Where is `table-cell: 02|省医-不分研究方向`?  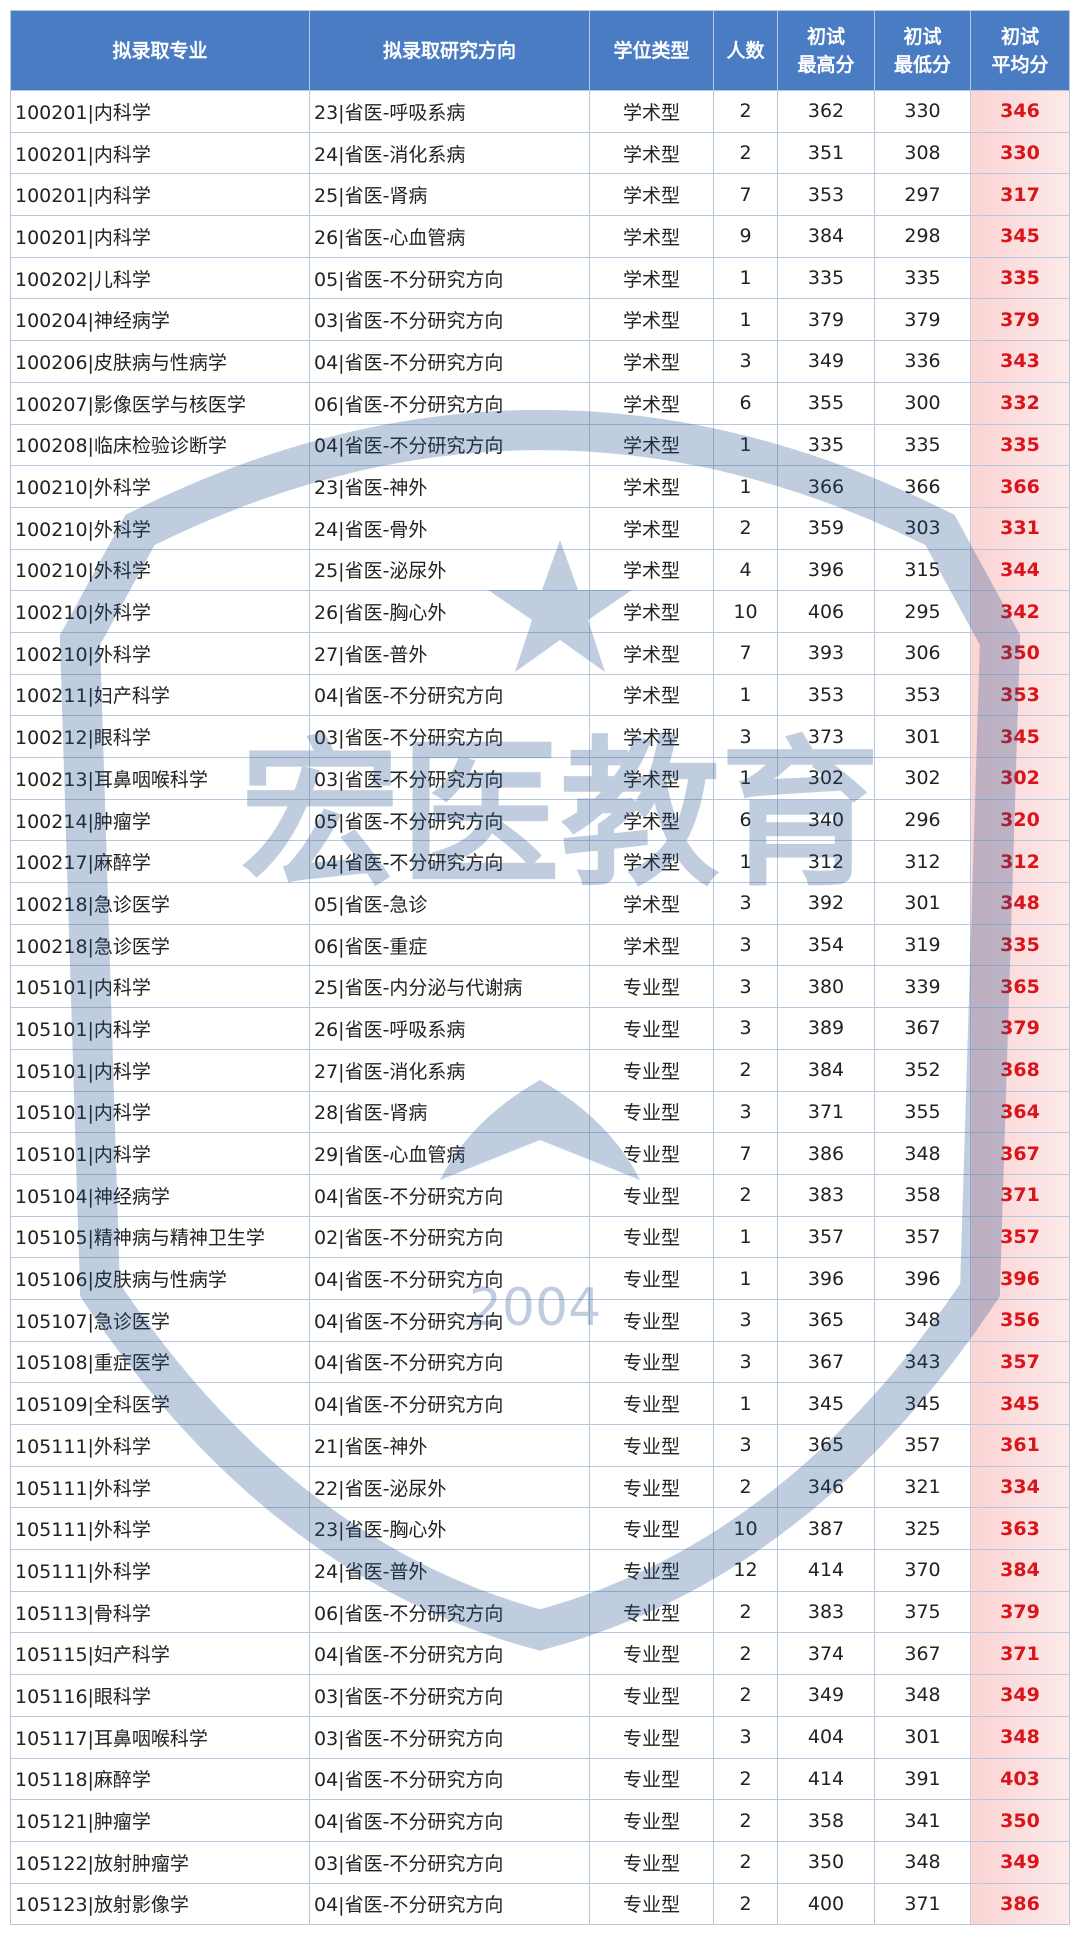
table-cell: 02|省医-不分研究方向 is located at coordinates (449, 1237).